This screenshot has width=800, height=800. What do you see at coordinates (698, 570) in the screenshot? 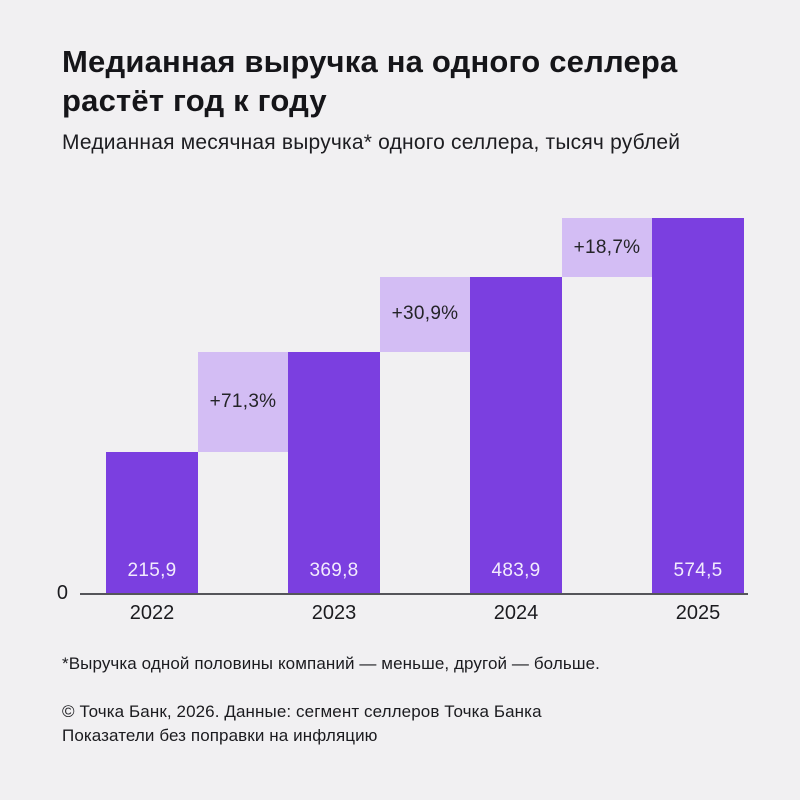
I see `bar-value-label: 574,5` at bounding box center [698, 570].